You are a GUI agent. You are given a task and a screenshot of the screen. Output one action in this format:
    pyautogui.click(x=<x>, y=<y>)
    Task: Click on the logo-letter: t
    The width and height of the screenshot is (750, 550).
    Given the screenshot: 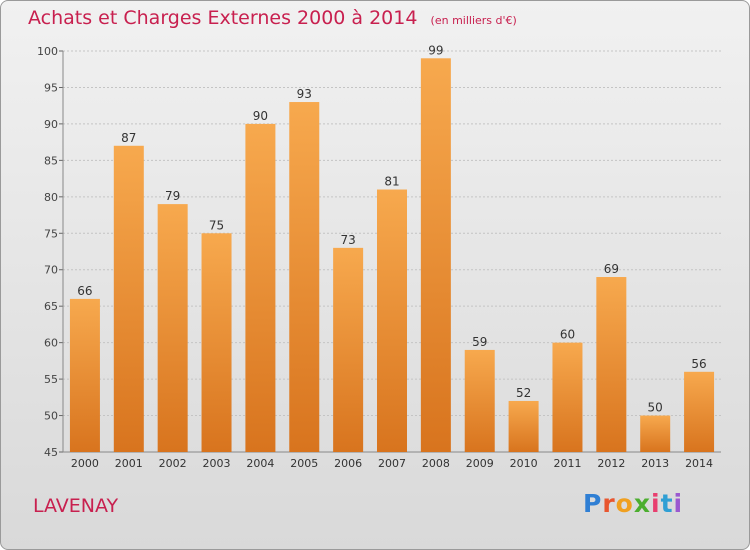 What is the action you would take?
    pyautogui.click(x=667, y=503)
    